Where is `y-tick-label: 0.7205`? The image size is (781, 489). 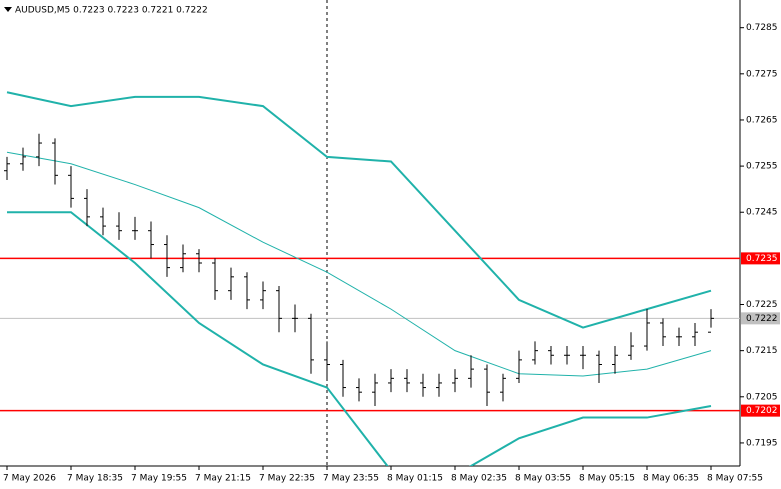 y-tick-label: 0.7205 is located at coordinates (762, 397).